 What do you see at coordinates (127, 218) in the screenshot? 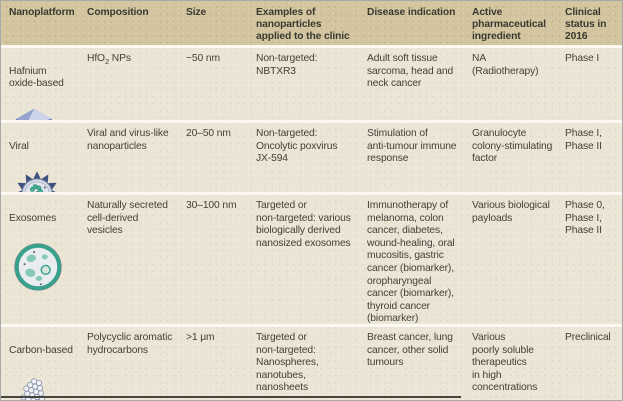
I see `composition-cell: Naturally secreted cell-derived vesicles` at bounding box center [127, 218].